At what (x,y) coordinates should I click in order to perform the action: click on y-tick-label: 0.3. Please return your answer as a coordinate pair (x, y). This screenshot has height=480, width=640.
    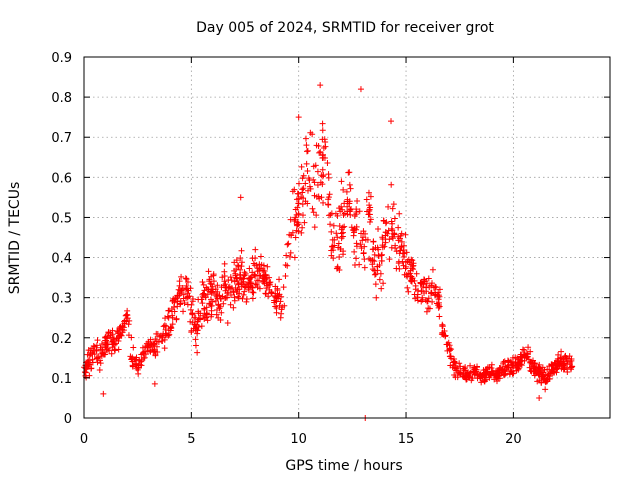
    Looking at the image, I should click on (61, 299).